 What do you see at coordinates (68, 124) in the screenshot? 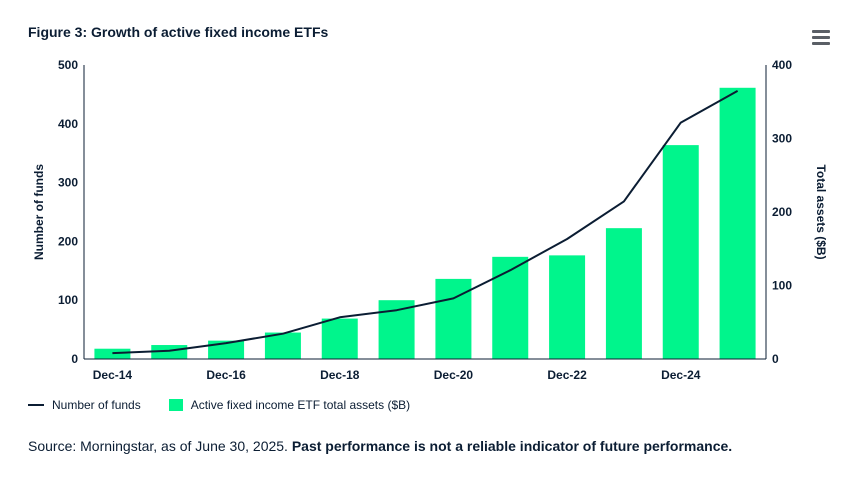
I see `y-tick-left: 400` at bounding box center [68, 124].